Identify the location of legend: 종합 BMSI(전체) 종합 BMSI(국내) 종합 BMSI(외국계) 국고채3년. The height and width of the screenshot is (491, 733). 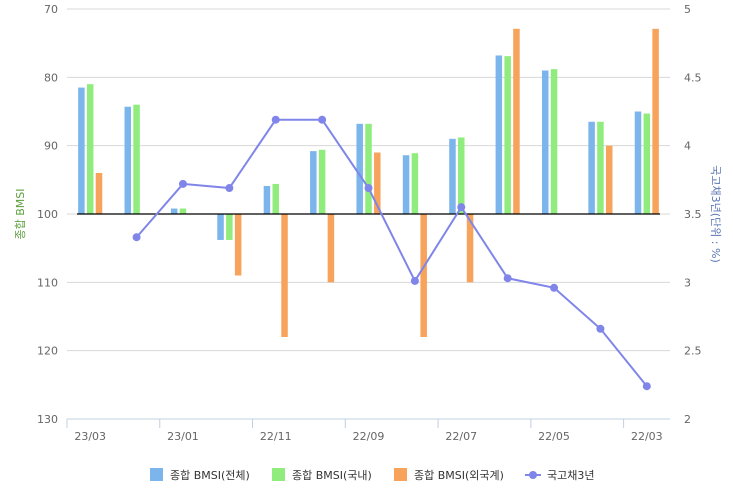
(372, 475).